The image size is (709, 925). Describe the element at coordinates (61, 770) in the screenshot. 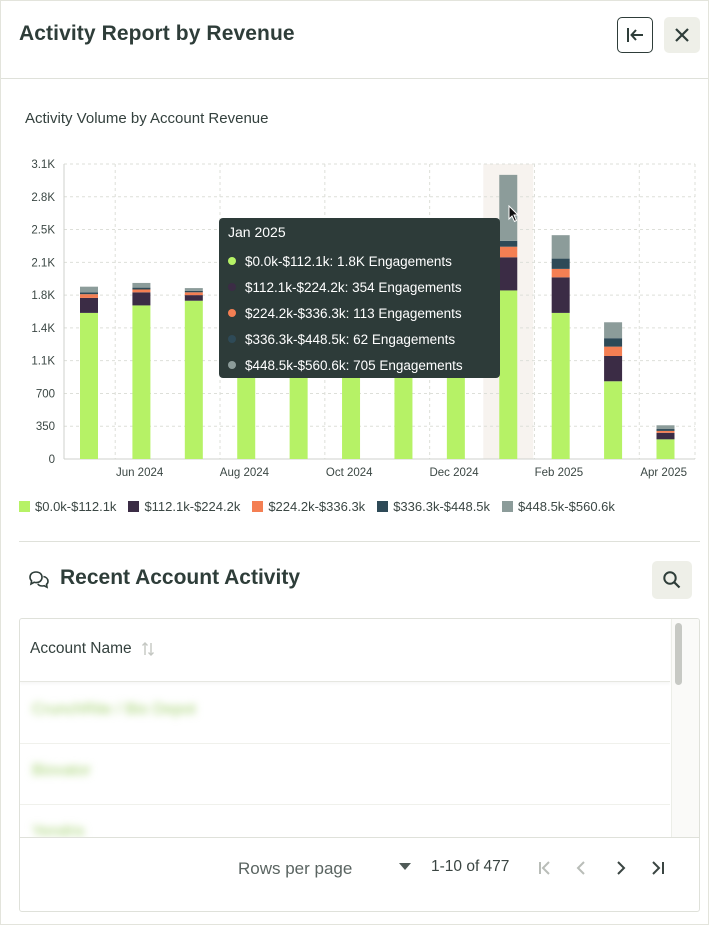

I see `account-name-cell: Biovator` at that location.